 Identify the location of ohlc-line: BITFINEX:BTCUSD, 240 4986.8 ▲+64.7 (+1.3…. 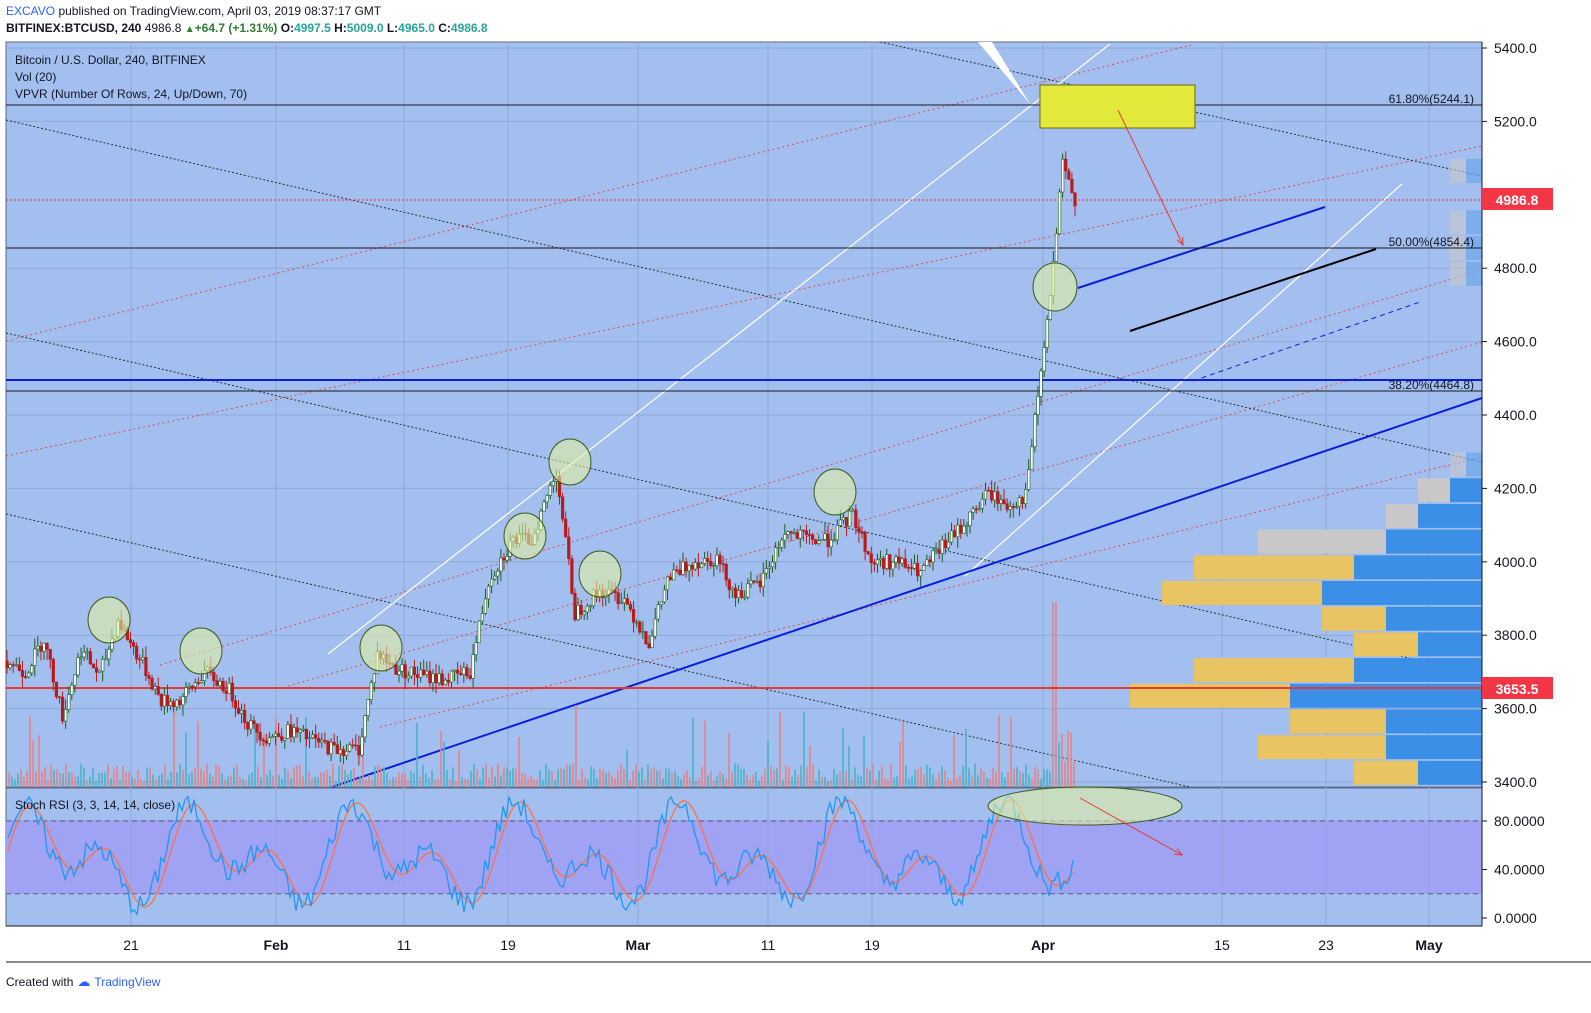
(247, 28).